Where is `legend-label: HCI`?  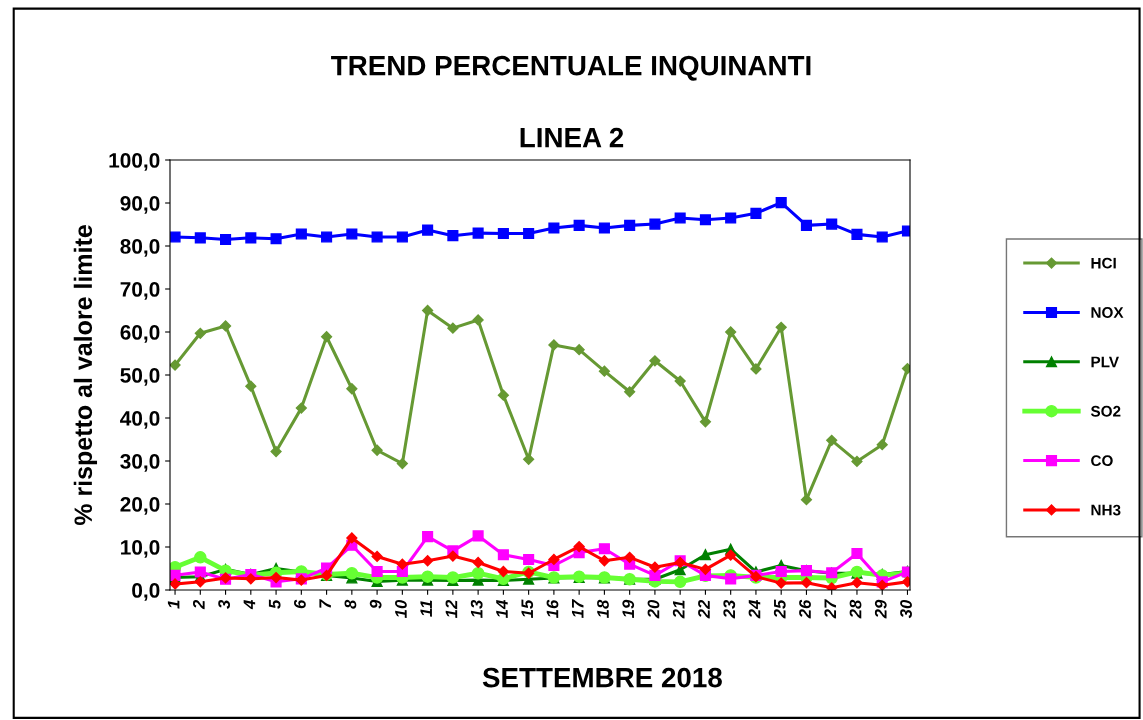
legend-label: HCI is located at coordinates (1103, 263).